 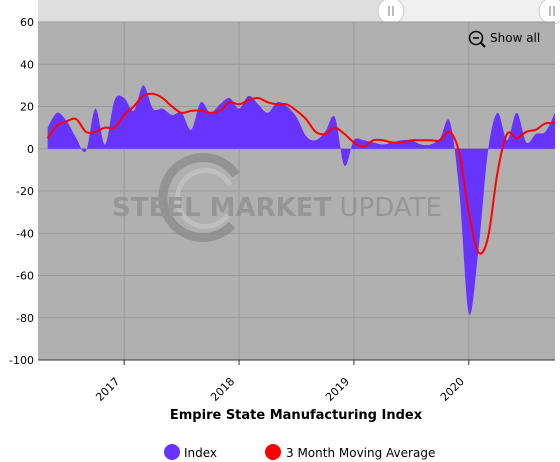 I want to click on navigator-unselected-region, so click(x=214, y=11).